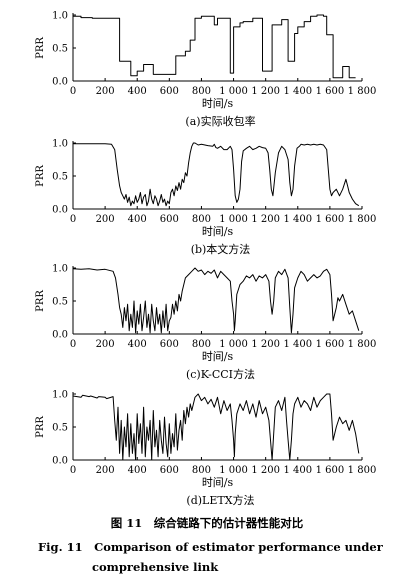 The height and width of the screenshot is (588, 420). I want to click on figure-caption-zh: 图 11 综合链路下的估计器性能对比, so click(207, 523).